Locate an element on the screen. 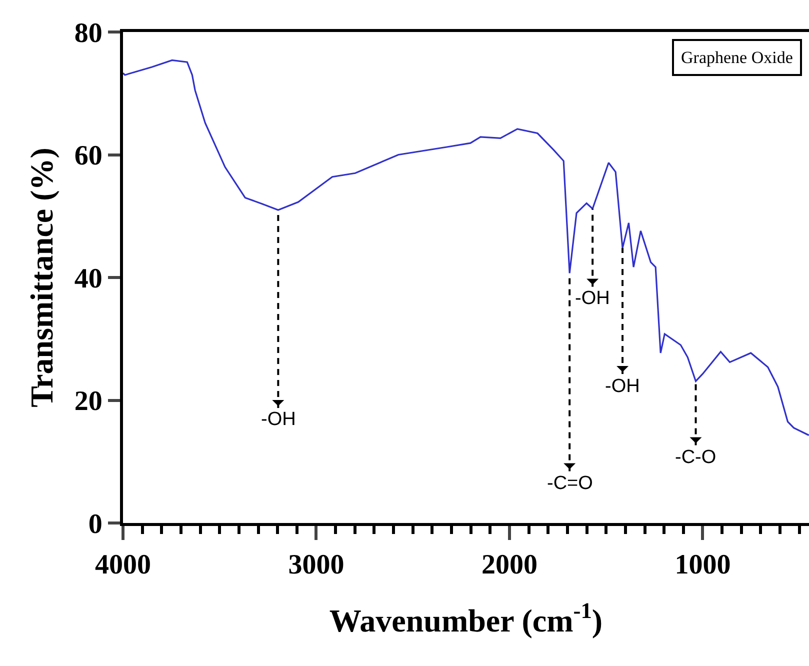 Image resolution: width=809 pixels, height=666 pixels. y-tick-label: 0 is located at coordinates (95, 524).